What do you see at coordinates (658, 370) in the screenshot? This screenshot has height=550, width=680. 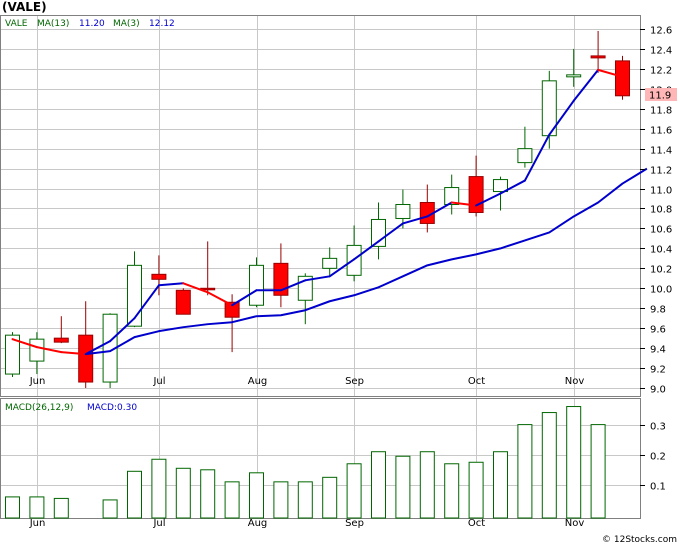 I see `price-tick-label: 9.2` at bounding box center [658, 370].